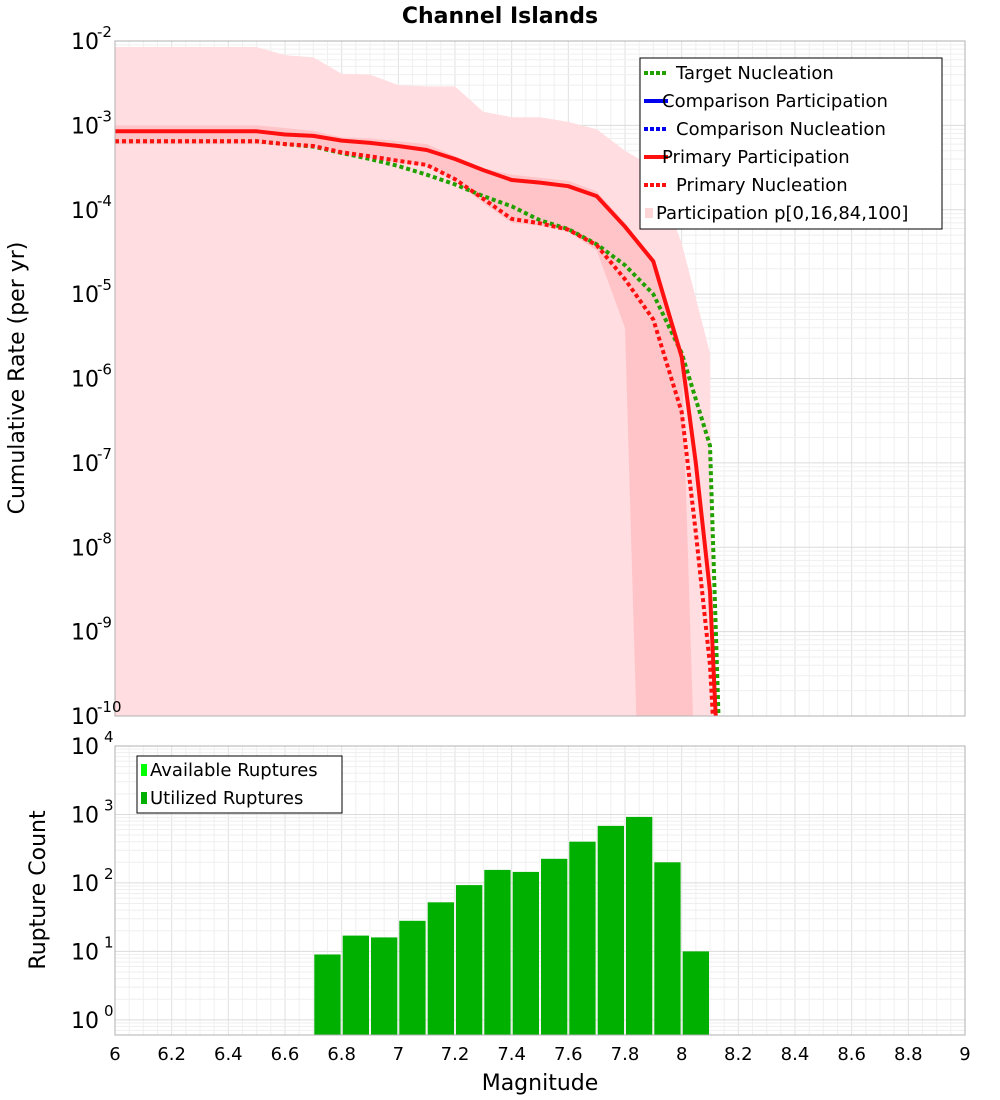 The image size is (1000, 1100). Describe the element at coordinates (341, 1054) in the screenshot. I see `x-tick-label: 6.8` at that location.